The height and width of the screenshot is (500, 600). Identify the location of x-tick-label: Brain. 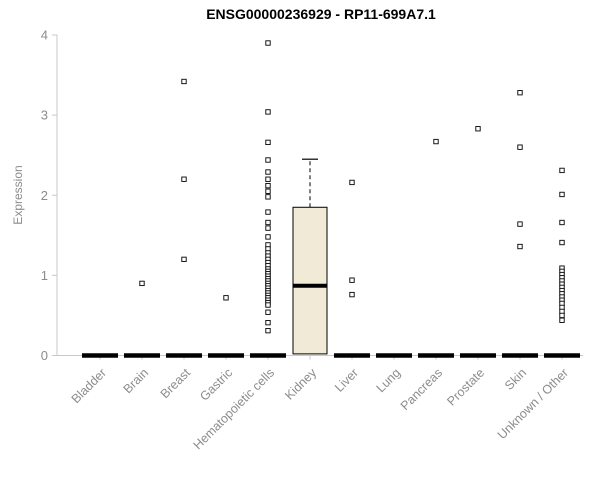
(136, 381).